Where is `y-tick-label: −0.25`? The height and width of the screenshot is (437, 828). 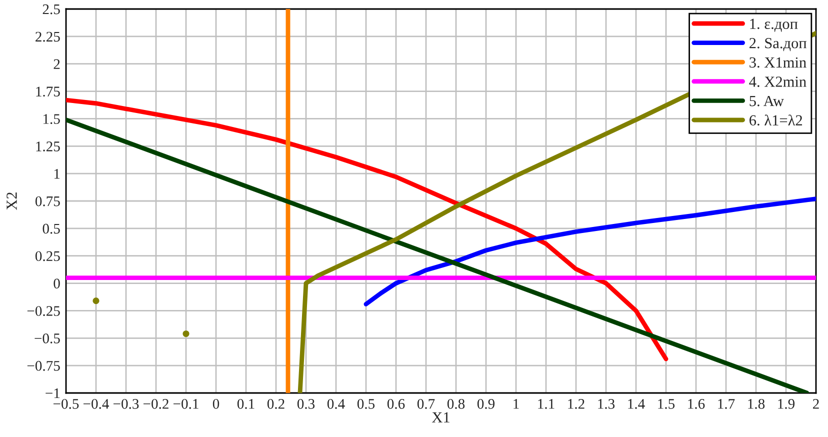 y-tick-label: −0.25 is located at coordinates (43, 311).